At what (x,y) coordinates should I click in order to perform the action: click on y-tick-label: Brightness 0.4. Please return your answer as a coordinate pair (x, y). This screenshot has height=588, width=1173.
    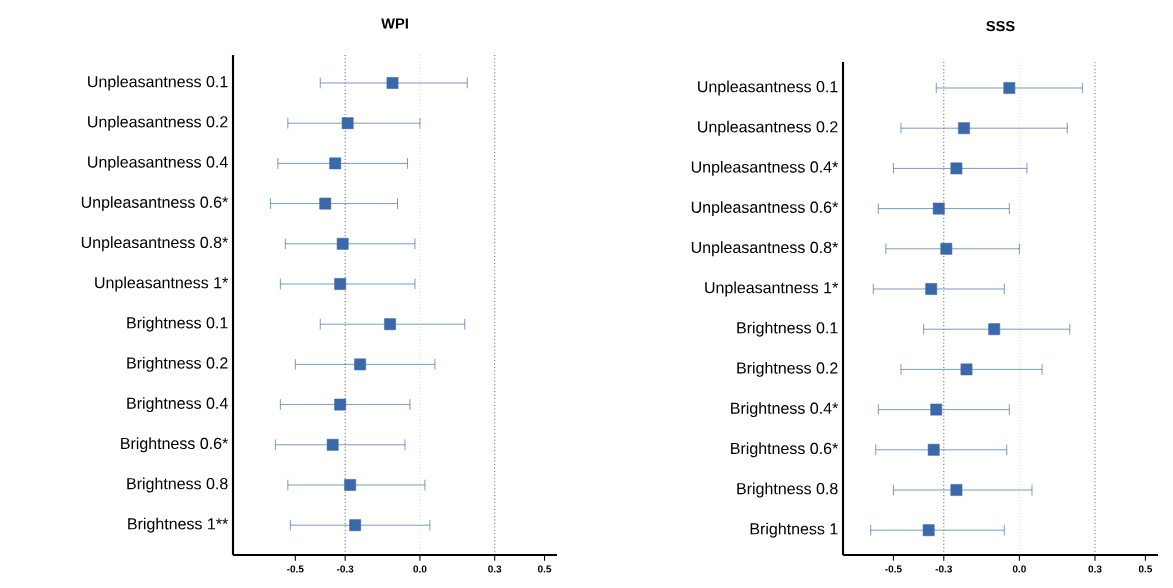
    Looking at the image, I should click on (177, 405).